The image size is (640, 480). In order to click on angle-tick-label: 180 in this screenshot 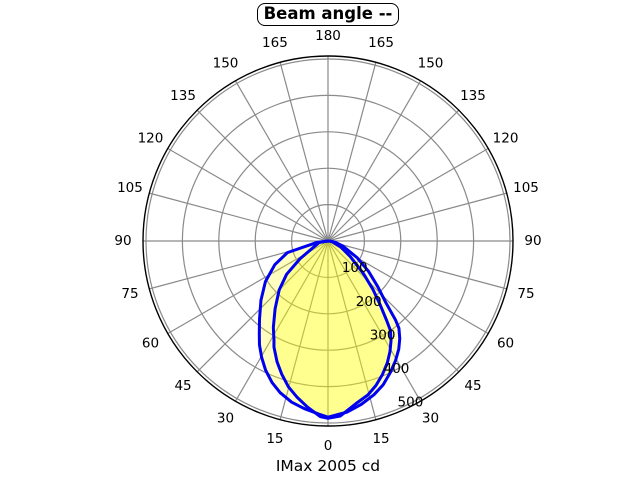, I will do `click(328, 36)`.